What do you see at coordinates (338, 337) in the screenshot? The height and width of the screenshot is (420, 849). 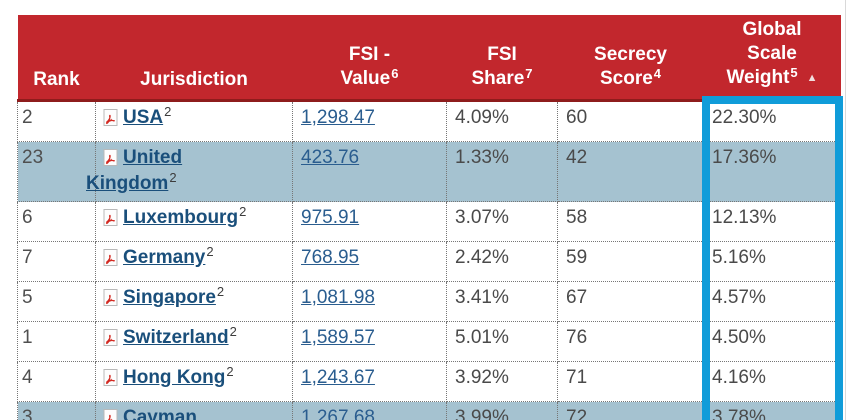 I see `fsi-value-link: 1,589.57` at bounding box center [338, 337].